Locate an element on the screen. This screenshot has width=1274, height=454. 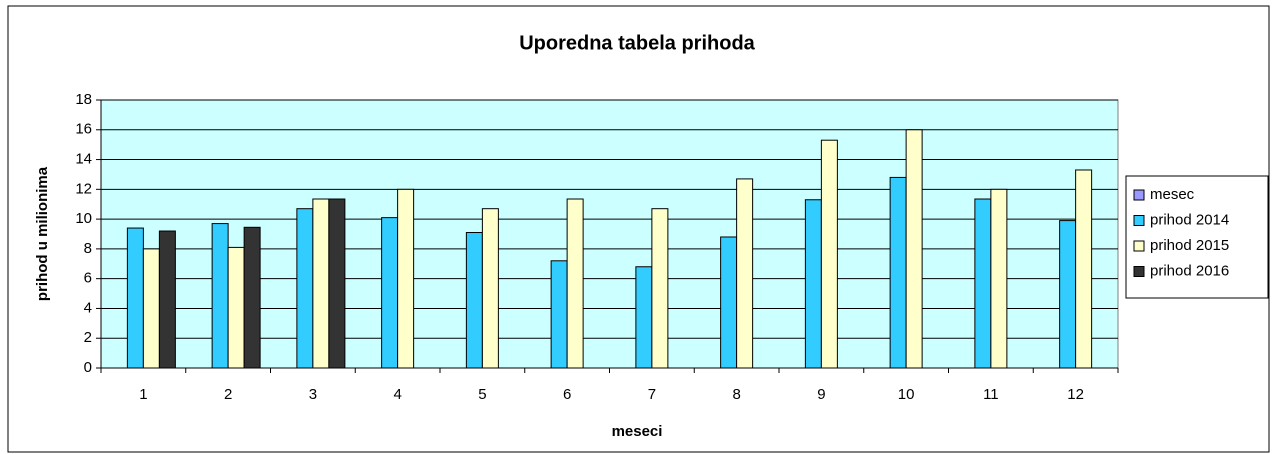
x-tick-label: 11 is located at coordinates (991, 394).